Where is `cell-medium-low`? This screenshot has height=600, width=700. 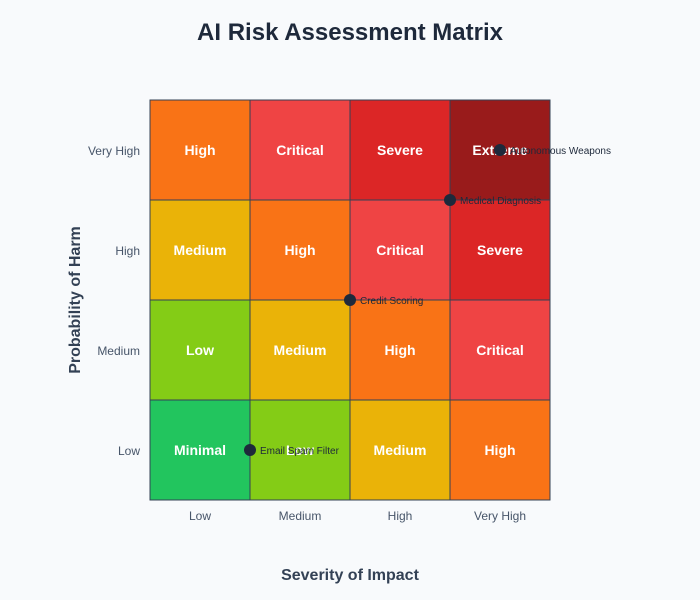 cell-medium-low is located at coordinates (200, 350).